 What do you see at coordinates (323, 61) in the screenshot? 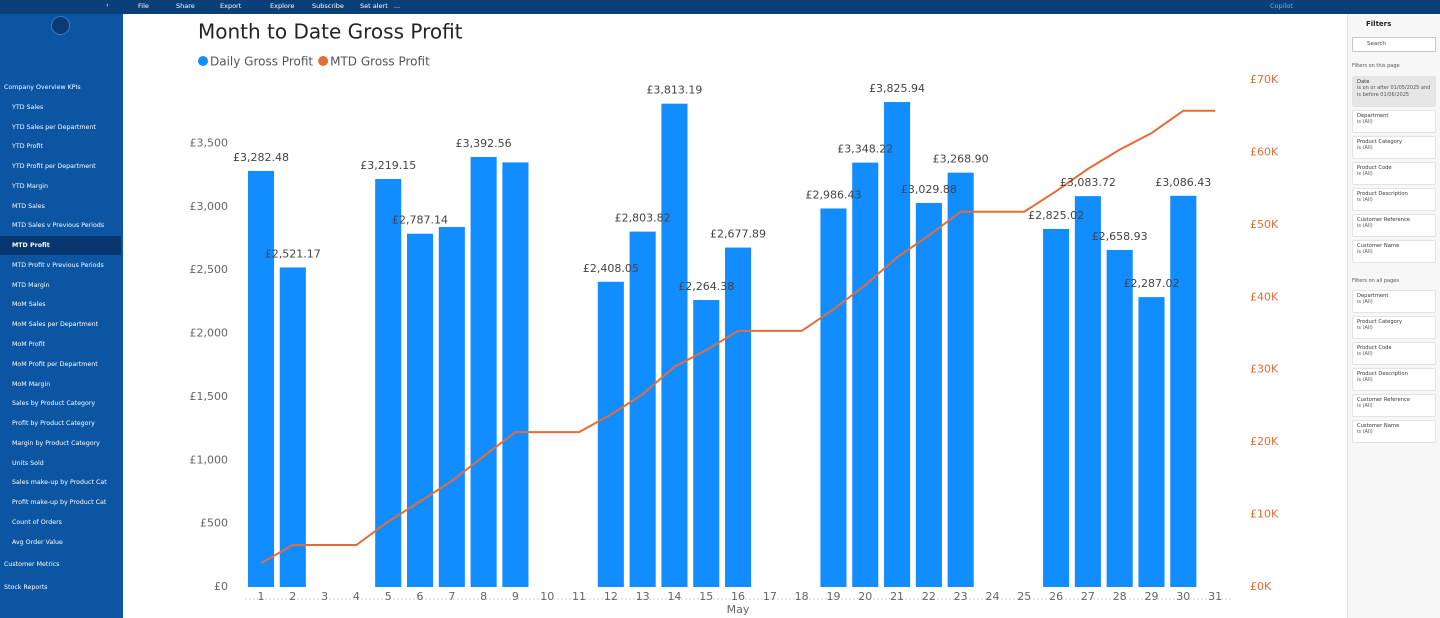
I see `legend-marker` at bounding box center [323, 61].